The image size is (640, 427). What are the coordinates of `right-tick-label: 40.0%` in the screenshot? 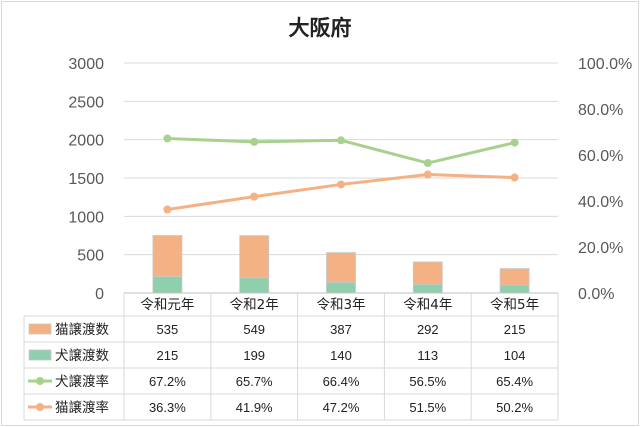 It's located at (600, 202).